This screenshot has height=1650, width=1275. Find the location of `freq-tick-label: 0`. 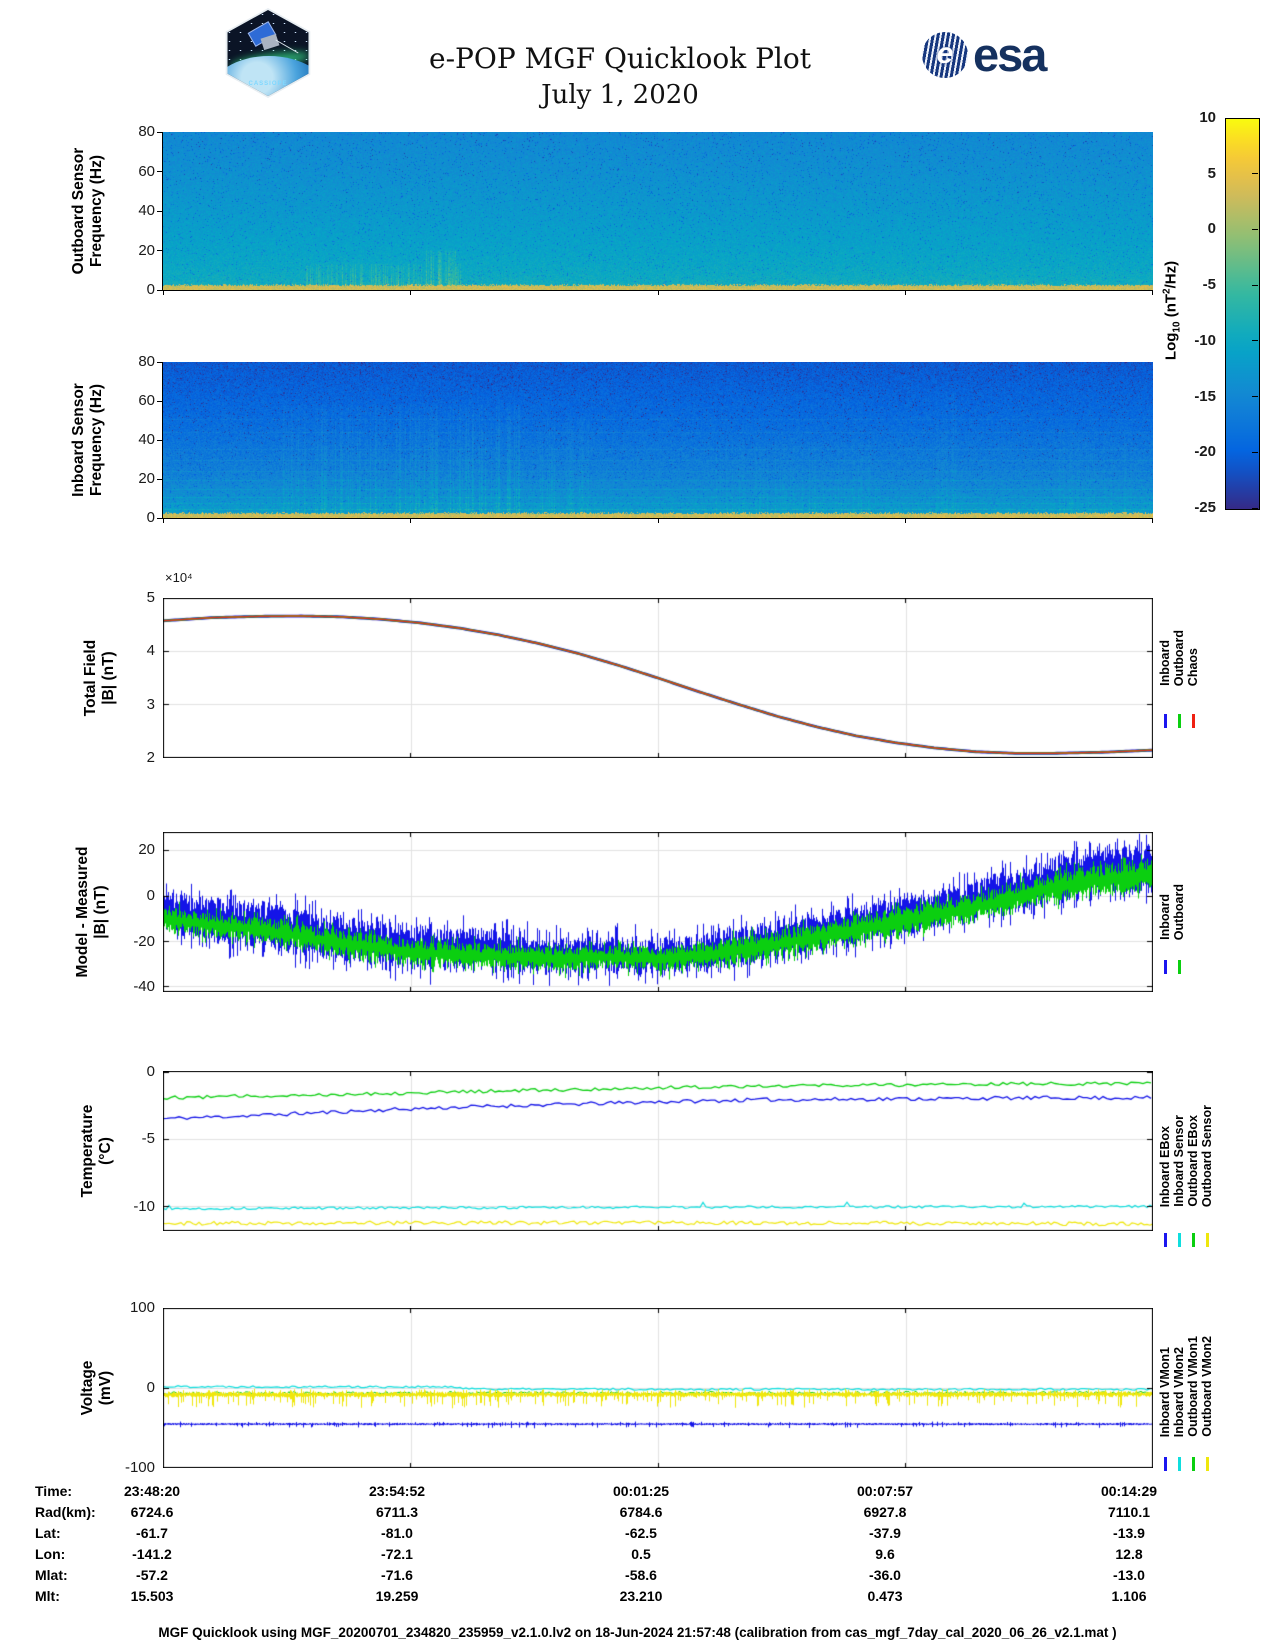

freq-tick-label: 0 is located at coordinates (150, 289).